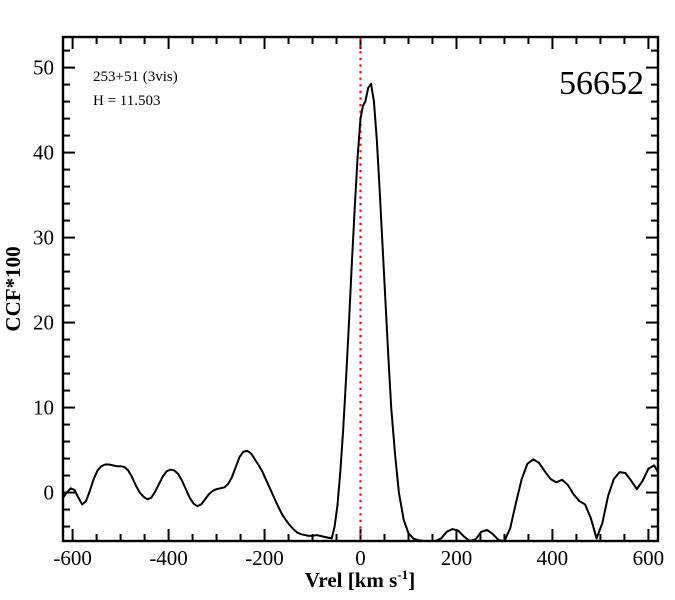 The height and width of the screenshot is (600, 675). I want to click on x-tick-labels: -600 -400 -200 0 200 400 600, so click(358, 558).